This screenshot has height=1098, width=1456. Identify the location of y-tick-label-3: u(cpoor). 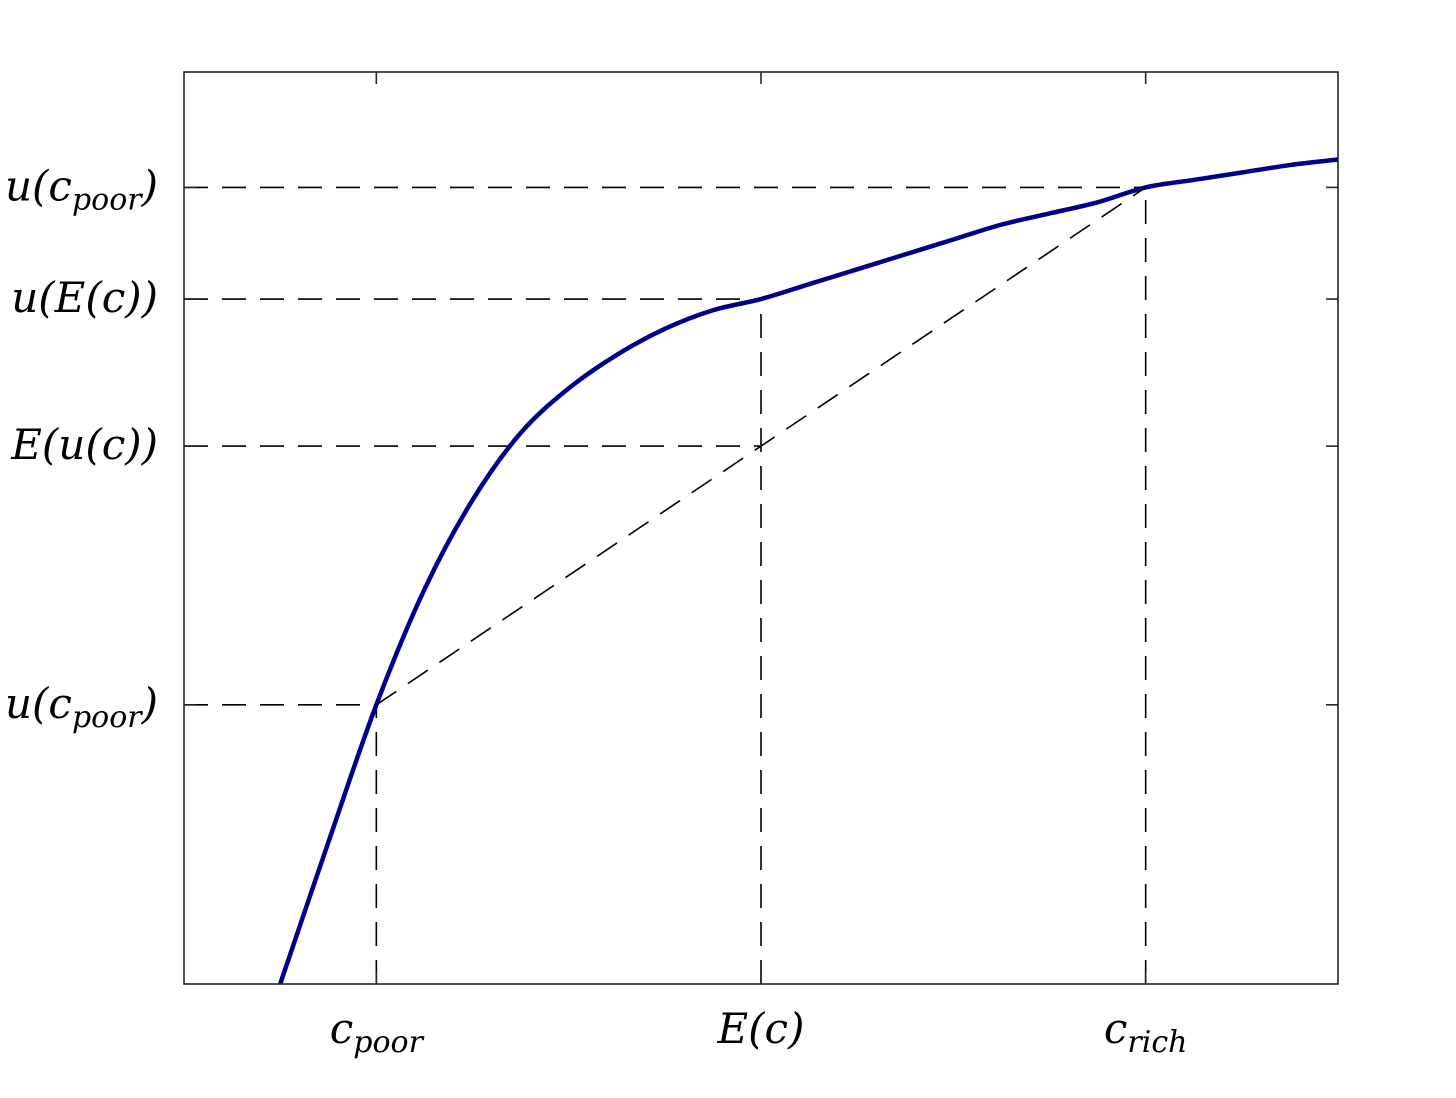
(81, 707).